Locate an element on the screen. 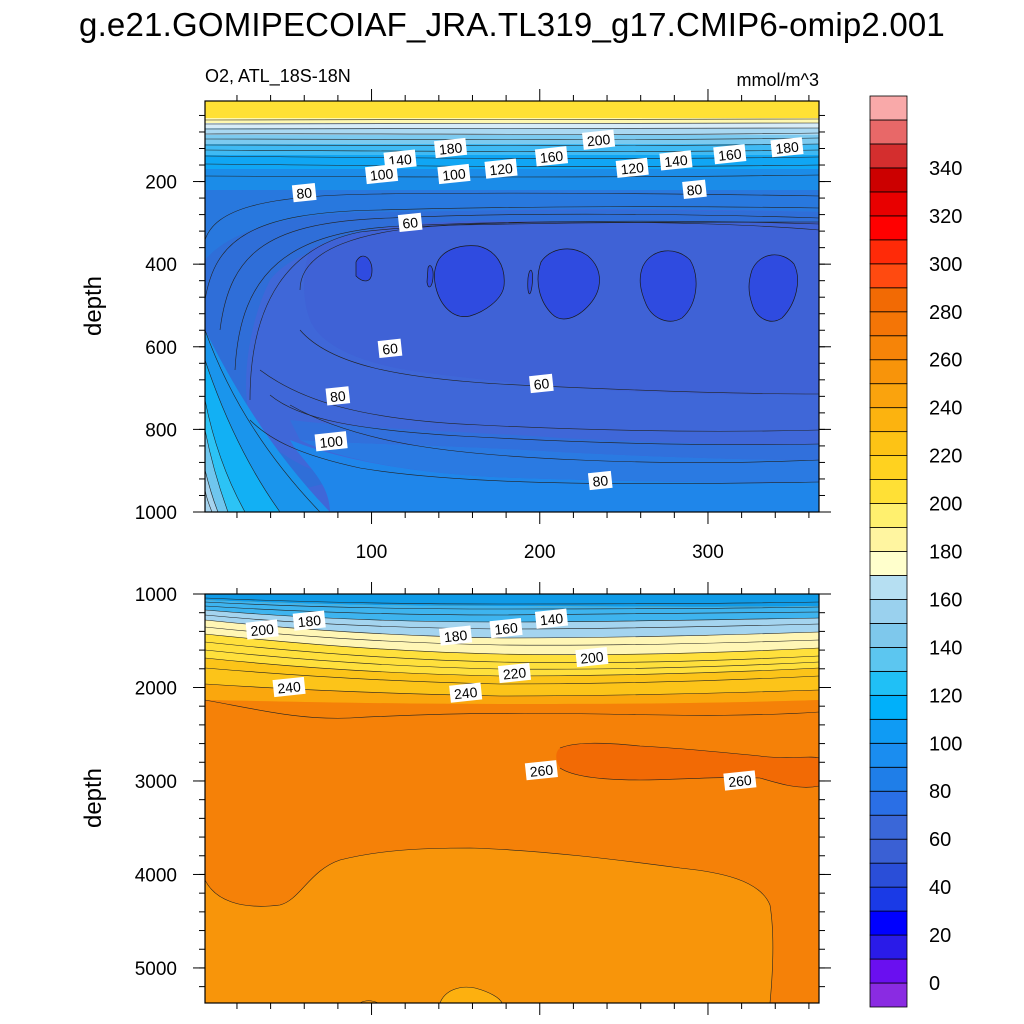 The image size is (1024, 1024). y-tick-label: 800 is located at coordinates (161, 430).